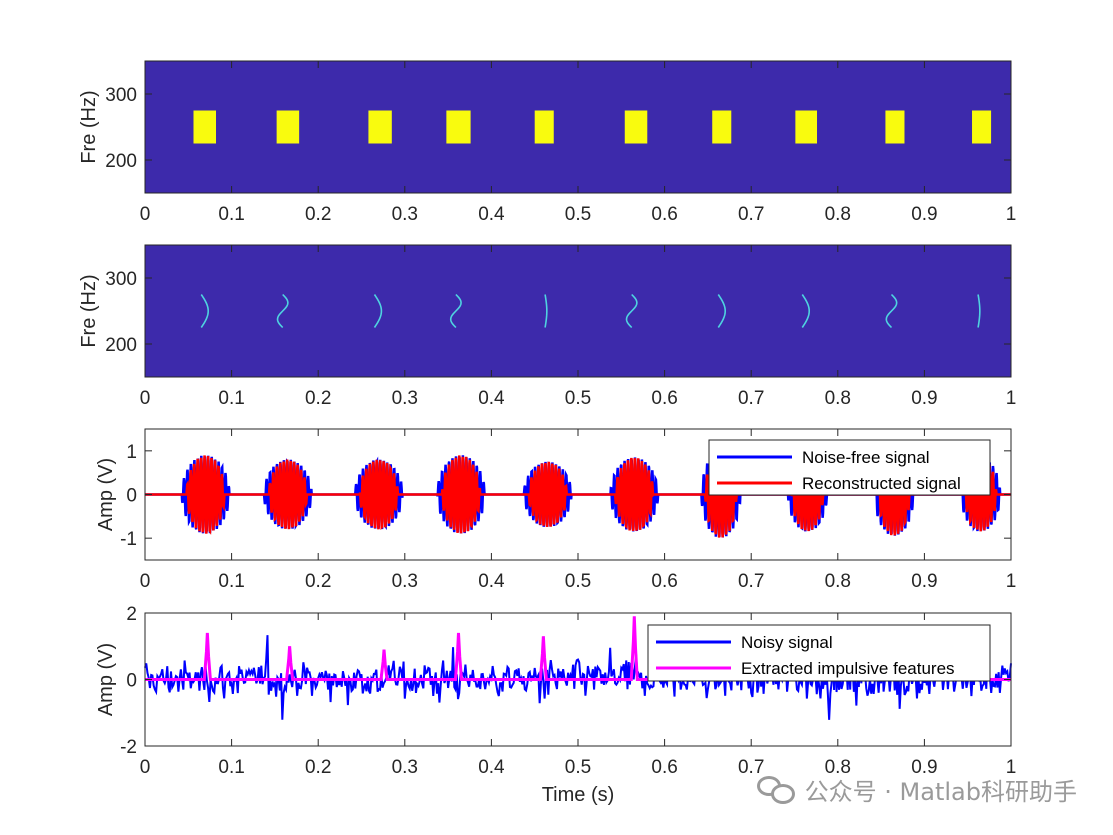 The width and height of the screenshot is (1113, 835). Describe the element at coordinates (128, 539) in the screenshot. I see `y-tick-label: -1` at that location.